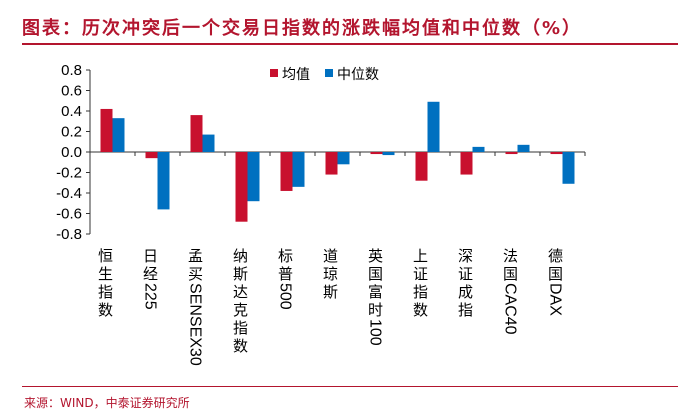 The width and height of the screenshot is (700, 418). Describe the element at coordinates (240, 256) in the screenshot. I see `category-label-char: 纳` at that location.